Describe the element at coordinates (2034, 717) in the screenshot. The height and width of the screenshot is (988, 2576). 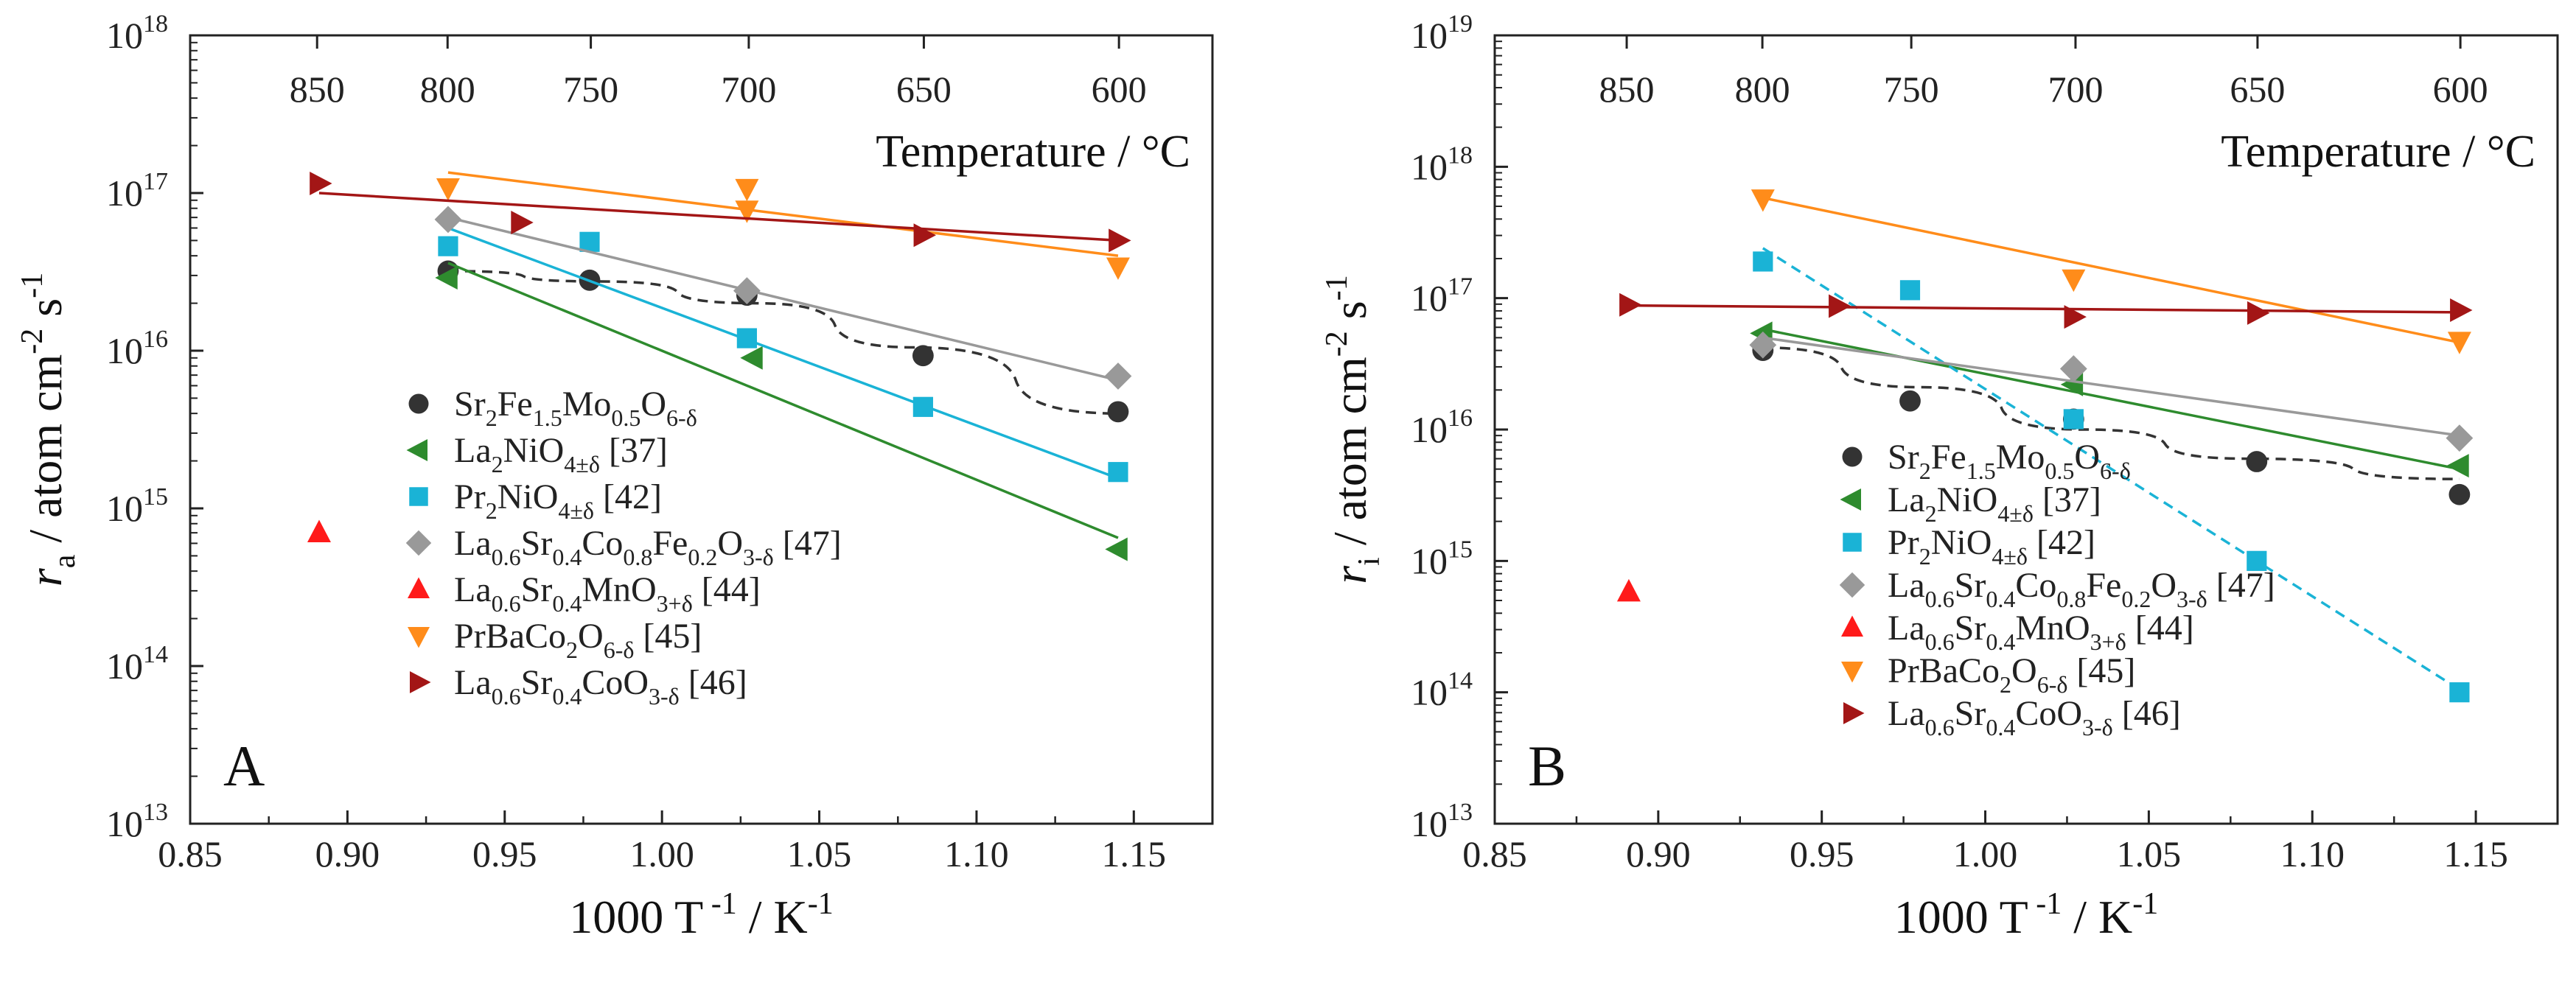
I see `legend-label: La0.6Sr0.4CoO3-δ [46]` at that location.